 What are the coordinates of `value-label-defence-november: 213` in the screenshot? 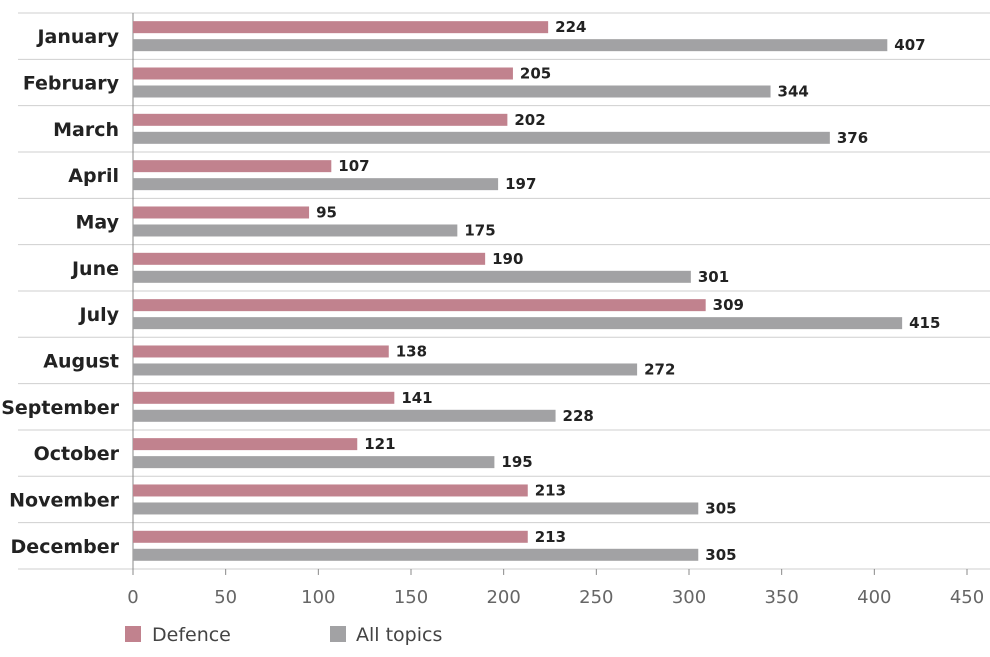 It's located at (550, 490).